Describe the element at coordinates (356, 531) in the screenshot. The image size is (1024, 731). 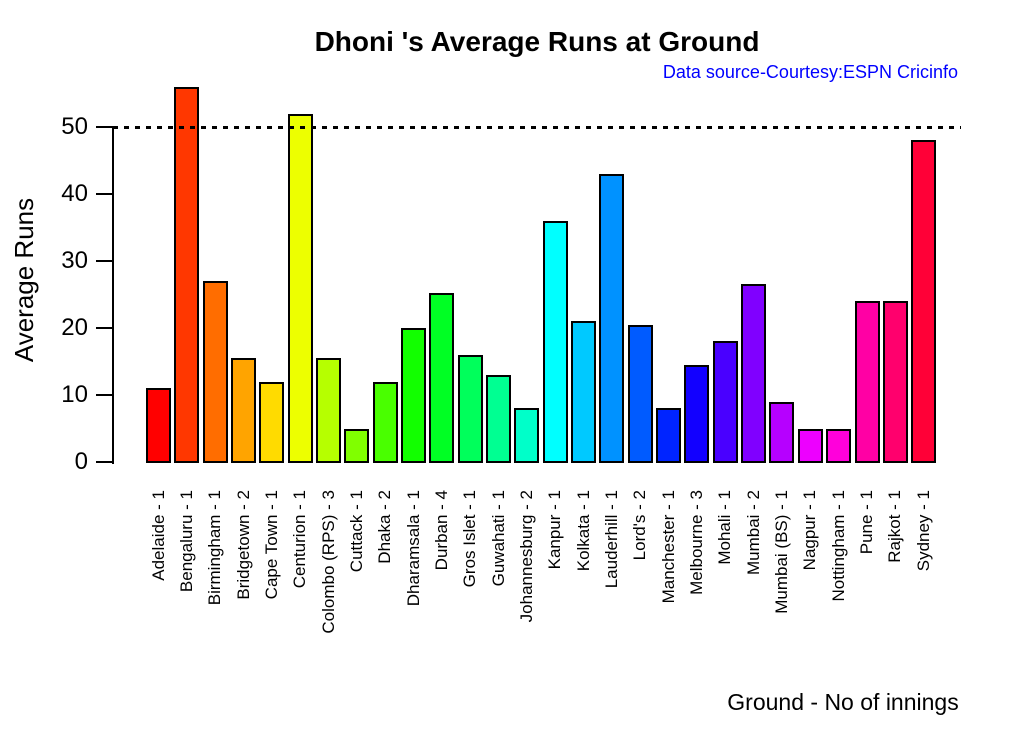
I see `x-tick-label: Cuttack - 1` at that location.